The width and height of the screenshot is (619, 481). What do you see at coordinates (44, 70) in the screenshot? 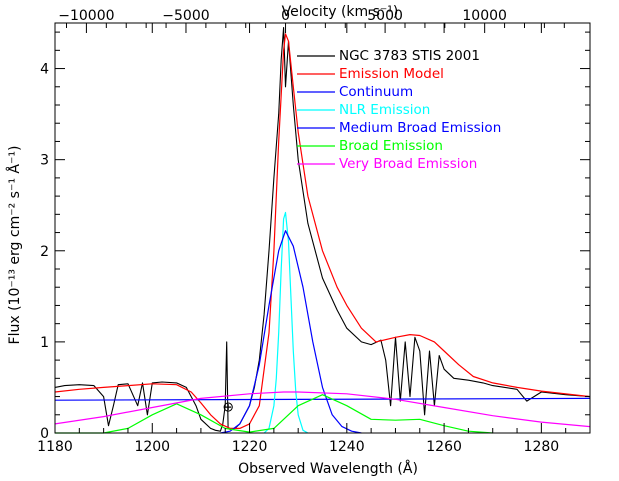
I see `y-tick-label: 4` at bounding box center [44, 70].